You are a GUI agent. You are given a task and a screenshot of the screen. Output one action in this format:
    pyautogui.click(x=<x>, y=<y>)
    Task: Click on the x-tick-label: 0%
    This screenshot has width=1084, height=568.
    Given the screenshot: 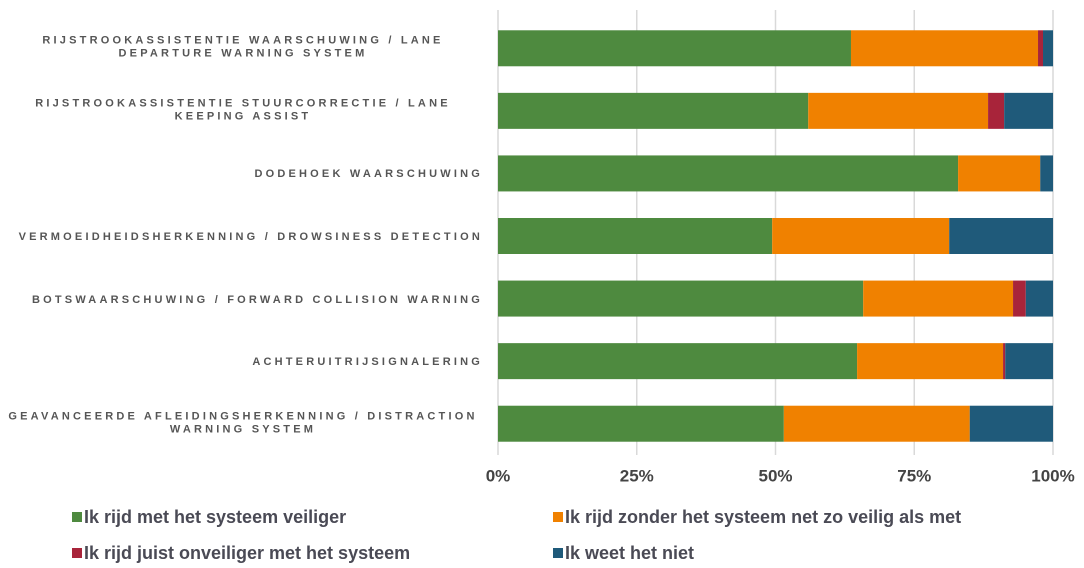 What is the action you would take?
    pyautogui.click(x=498, y=475)
    